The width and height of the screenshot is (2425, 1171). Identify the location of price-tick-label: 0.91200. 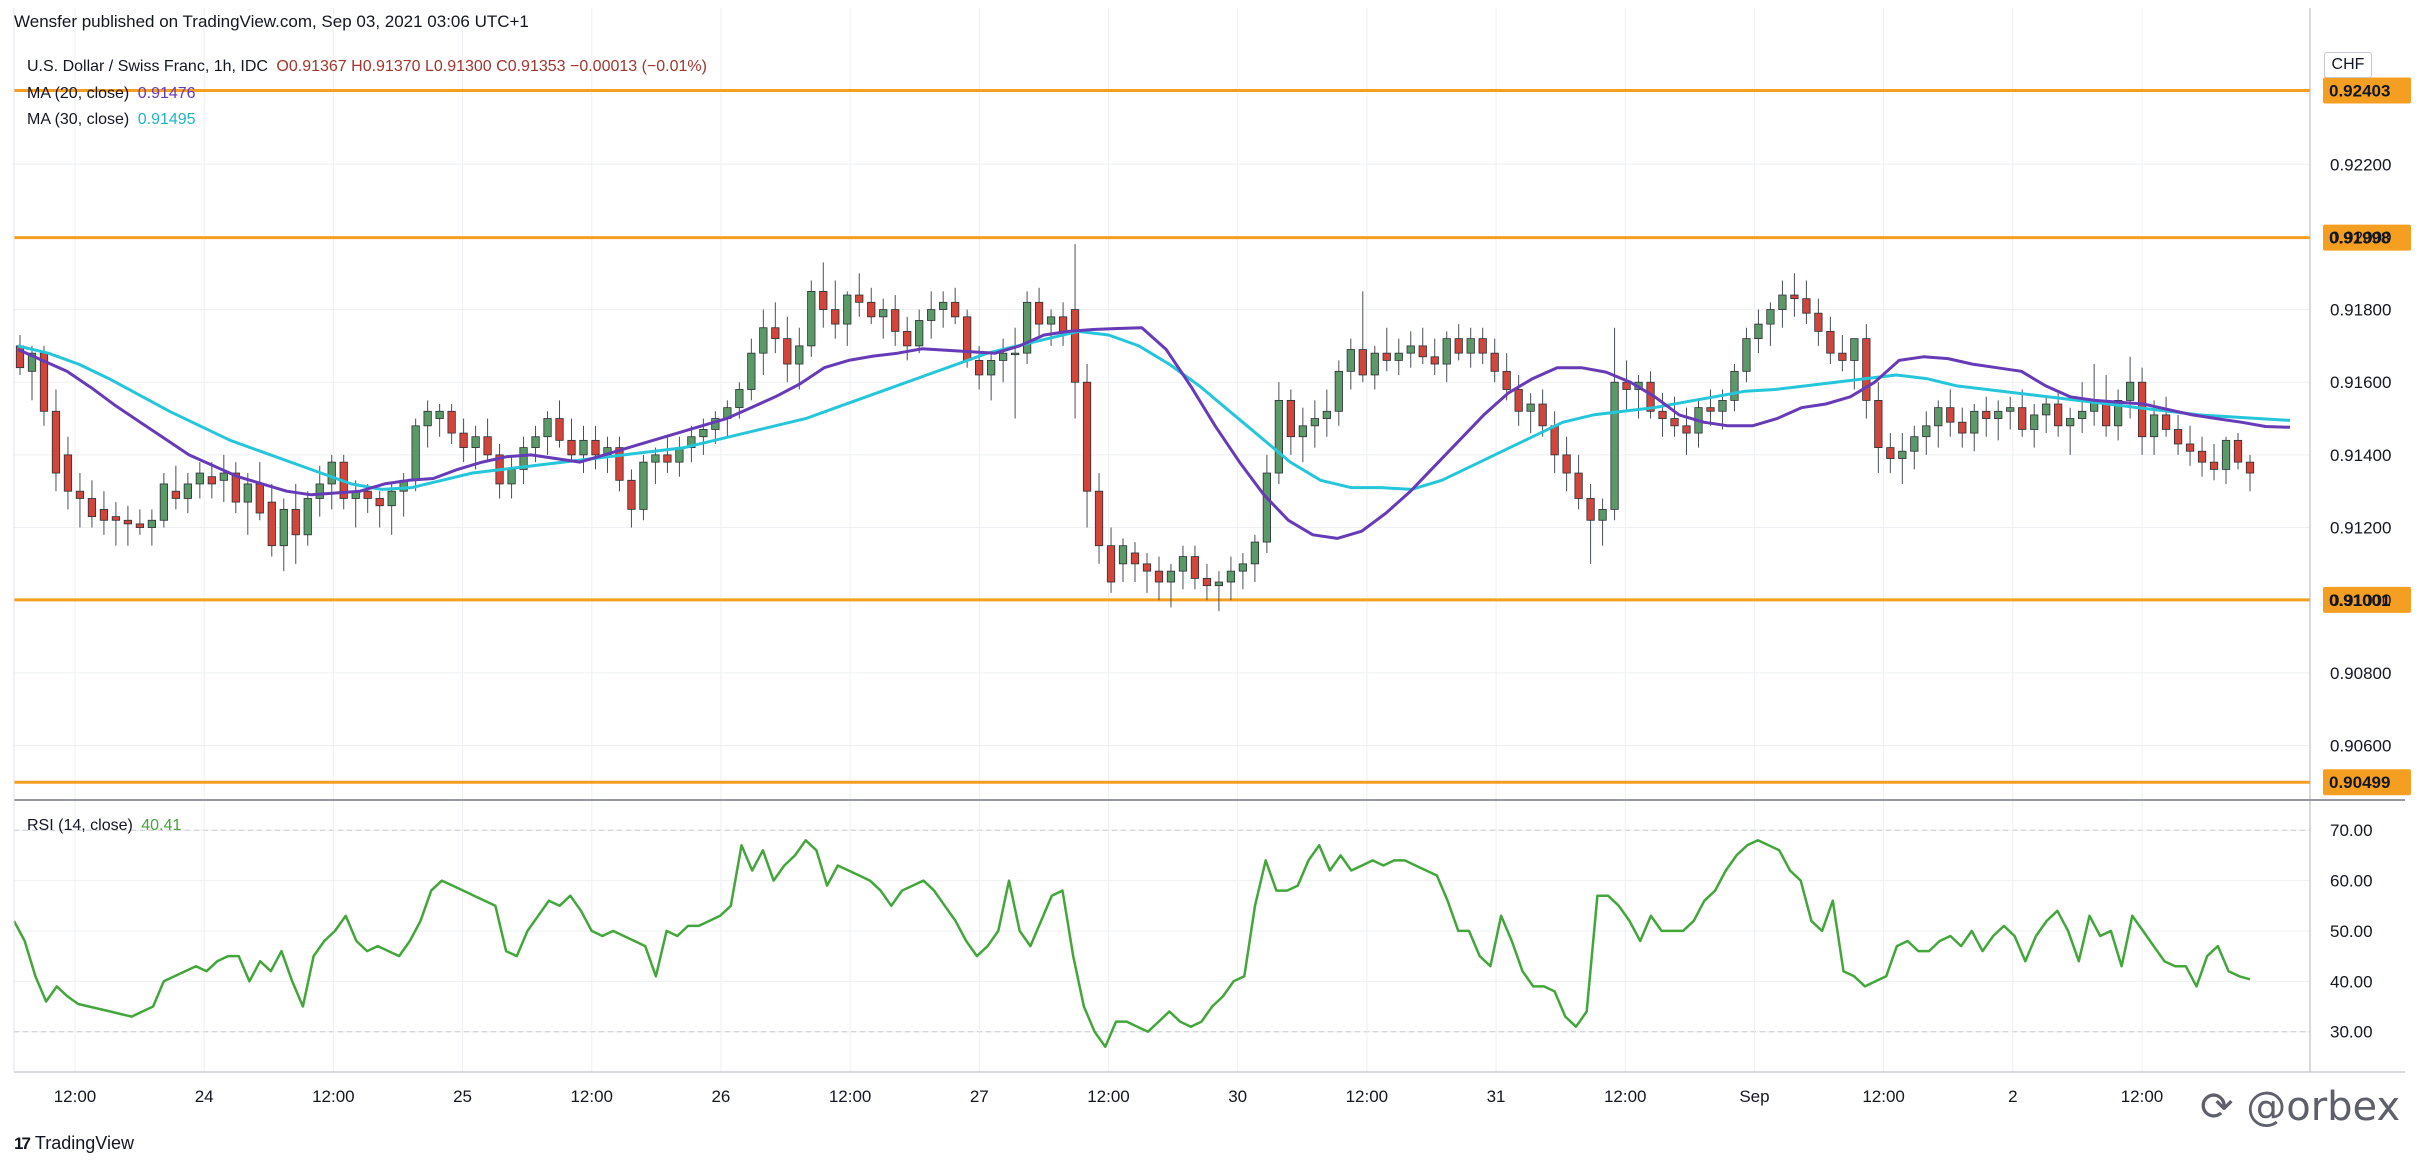
(2360, 528).